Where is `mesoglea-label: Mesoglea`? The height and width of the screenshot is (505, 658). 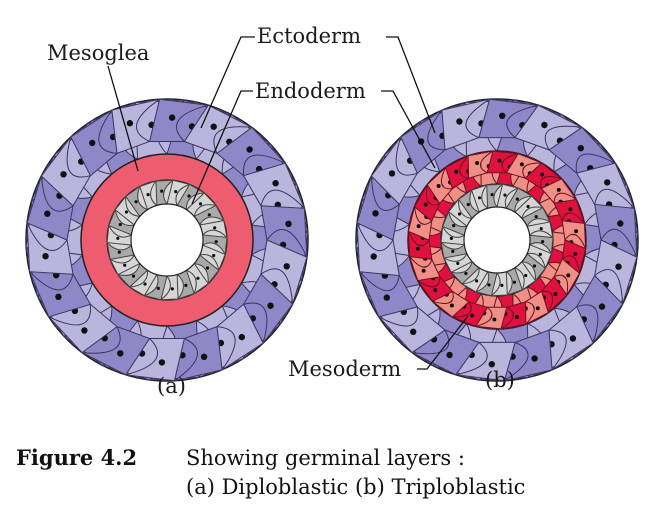
mesoglea-label: Mesoglea is located at coordinates (98, 53).